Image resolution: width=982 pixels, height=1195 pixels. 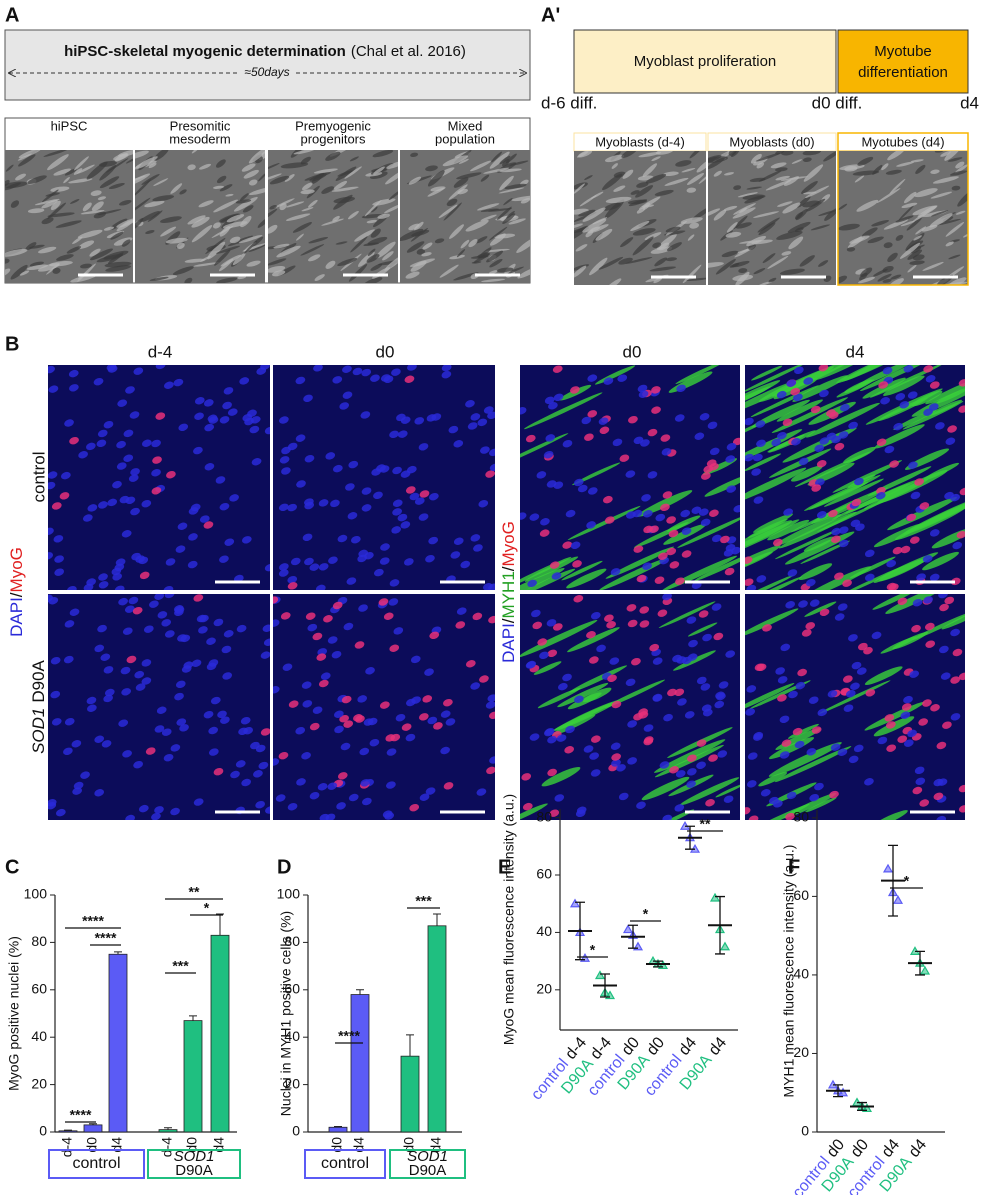 I want to click on panel-letter: D, so click(x=284, y=867).